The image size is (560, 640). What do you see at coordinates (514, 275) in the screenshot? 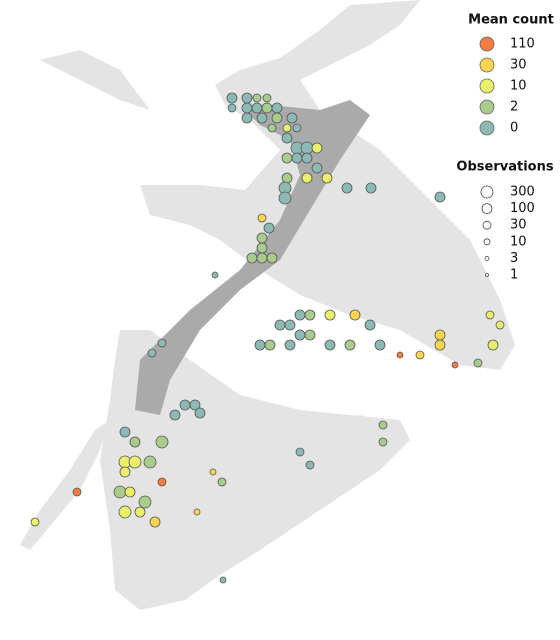
I see `legend-label: 1` at bounding box center [514, 275].